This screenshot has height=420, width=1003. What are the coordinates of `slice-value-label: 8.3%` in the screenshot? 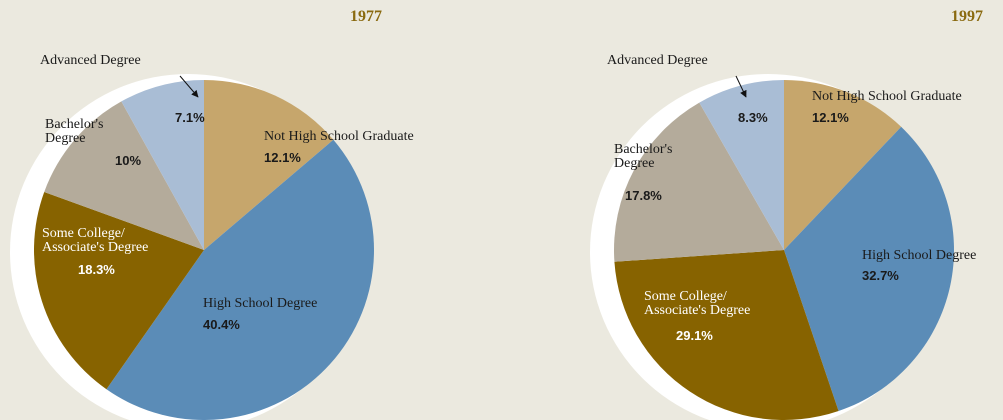 It's located at (753, 117).